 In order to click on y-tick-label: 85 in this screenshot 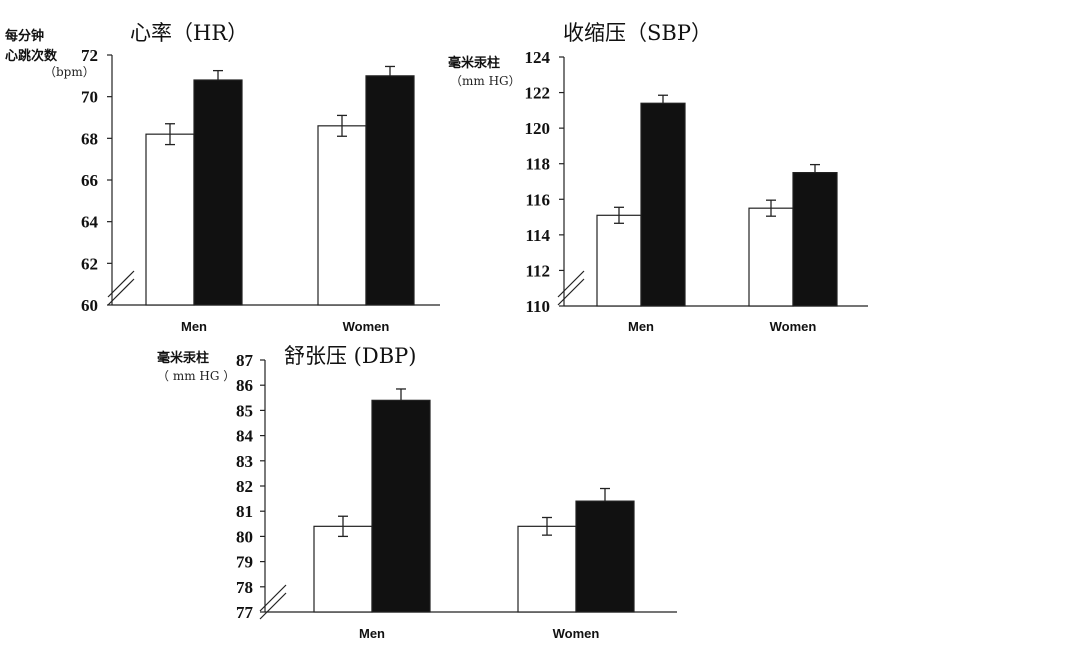, I will do `click(244, 410)`.